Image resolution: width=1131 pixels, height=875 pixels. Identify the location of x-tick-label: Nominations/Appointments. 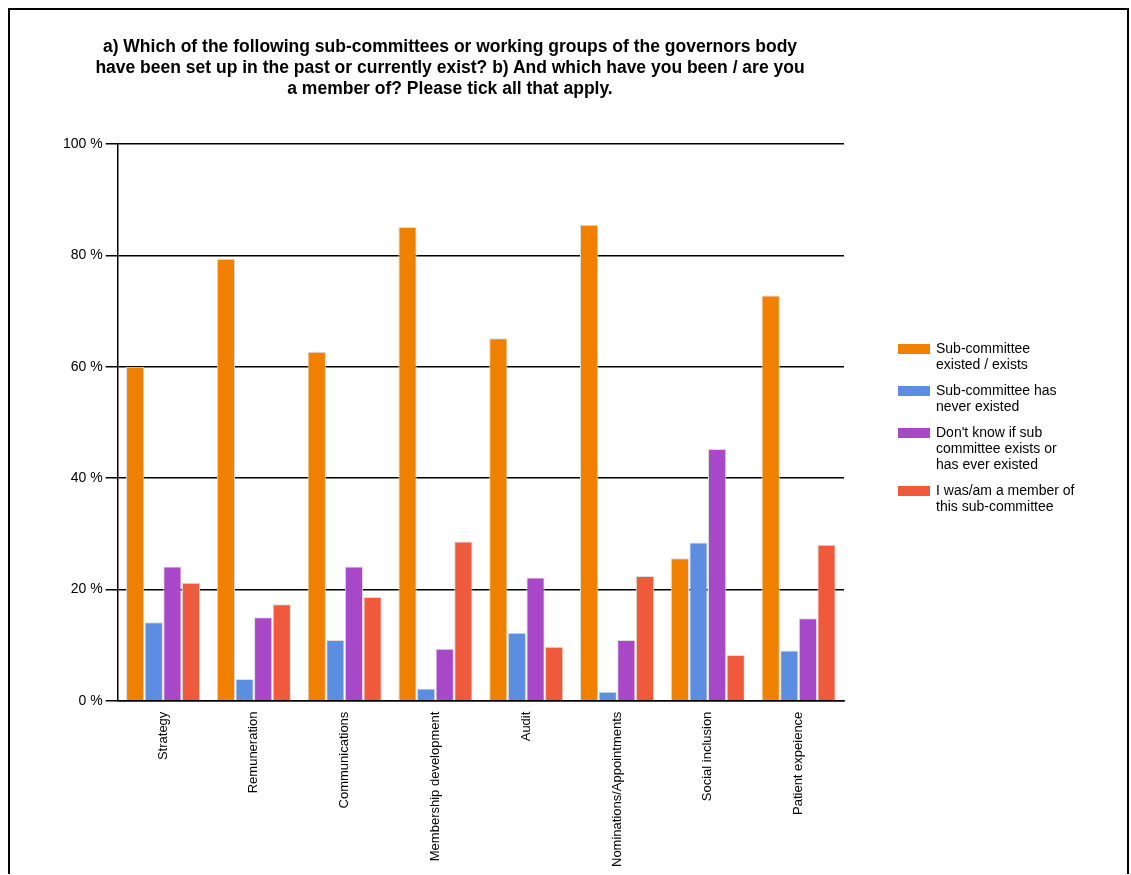
(616, 789).